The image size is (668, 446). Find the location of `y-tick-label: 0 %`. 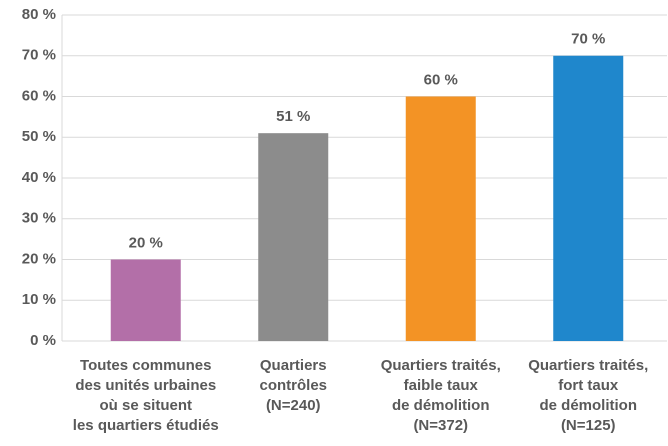

y-tick-label: 0 % is located at coordinates (43, 340).